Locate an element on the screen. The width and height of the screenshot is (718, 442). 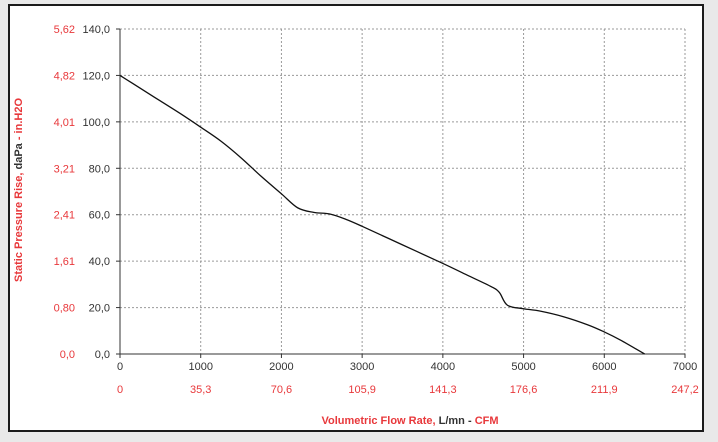
x-axis-title-part3: - is located at coordinates (470, 421).